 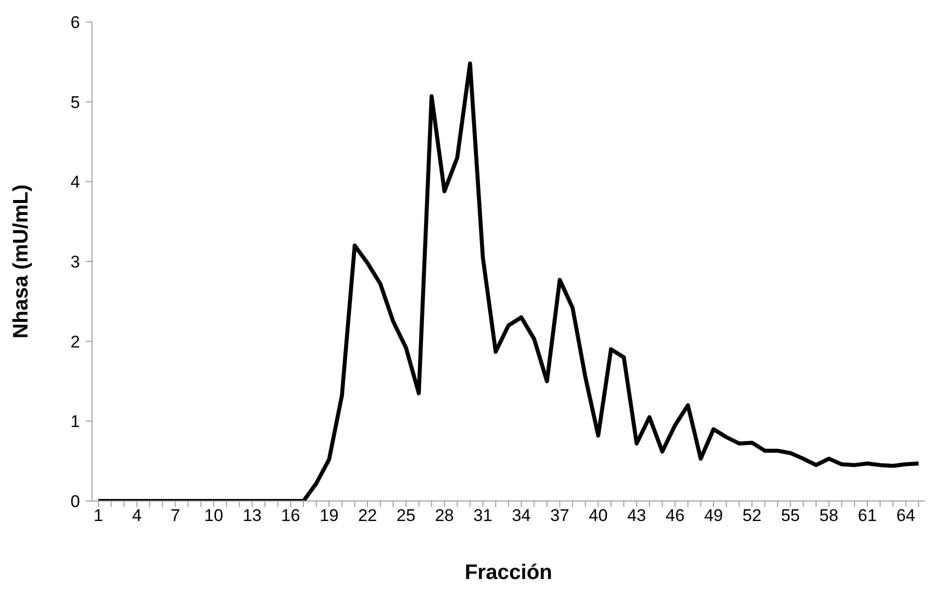 I want to click on x-tick-label: 46, so click(x=675, y=516).